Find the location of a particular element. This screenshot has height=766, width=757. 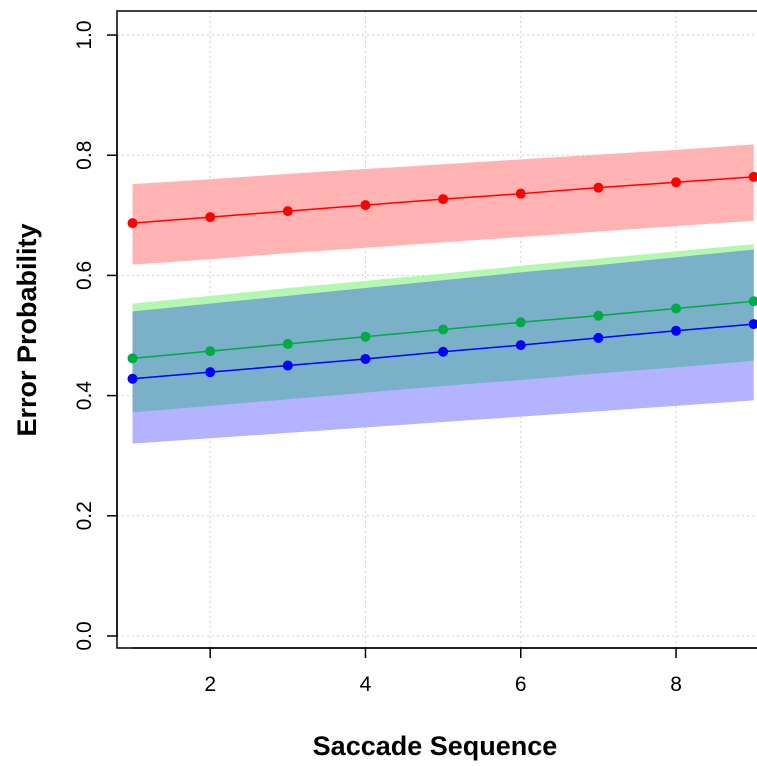

y-tick-label: 0.8 is located at coordinates (84, 155).